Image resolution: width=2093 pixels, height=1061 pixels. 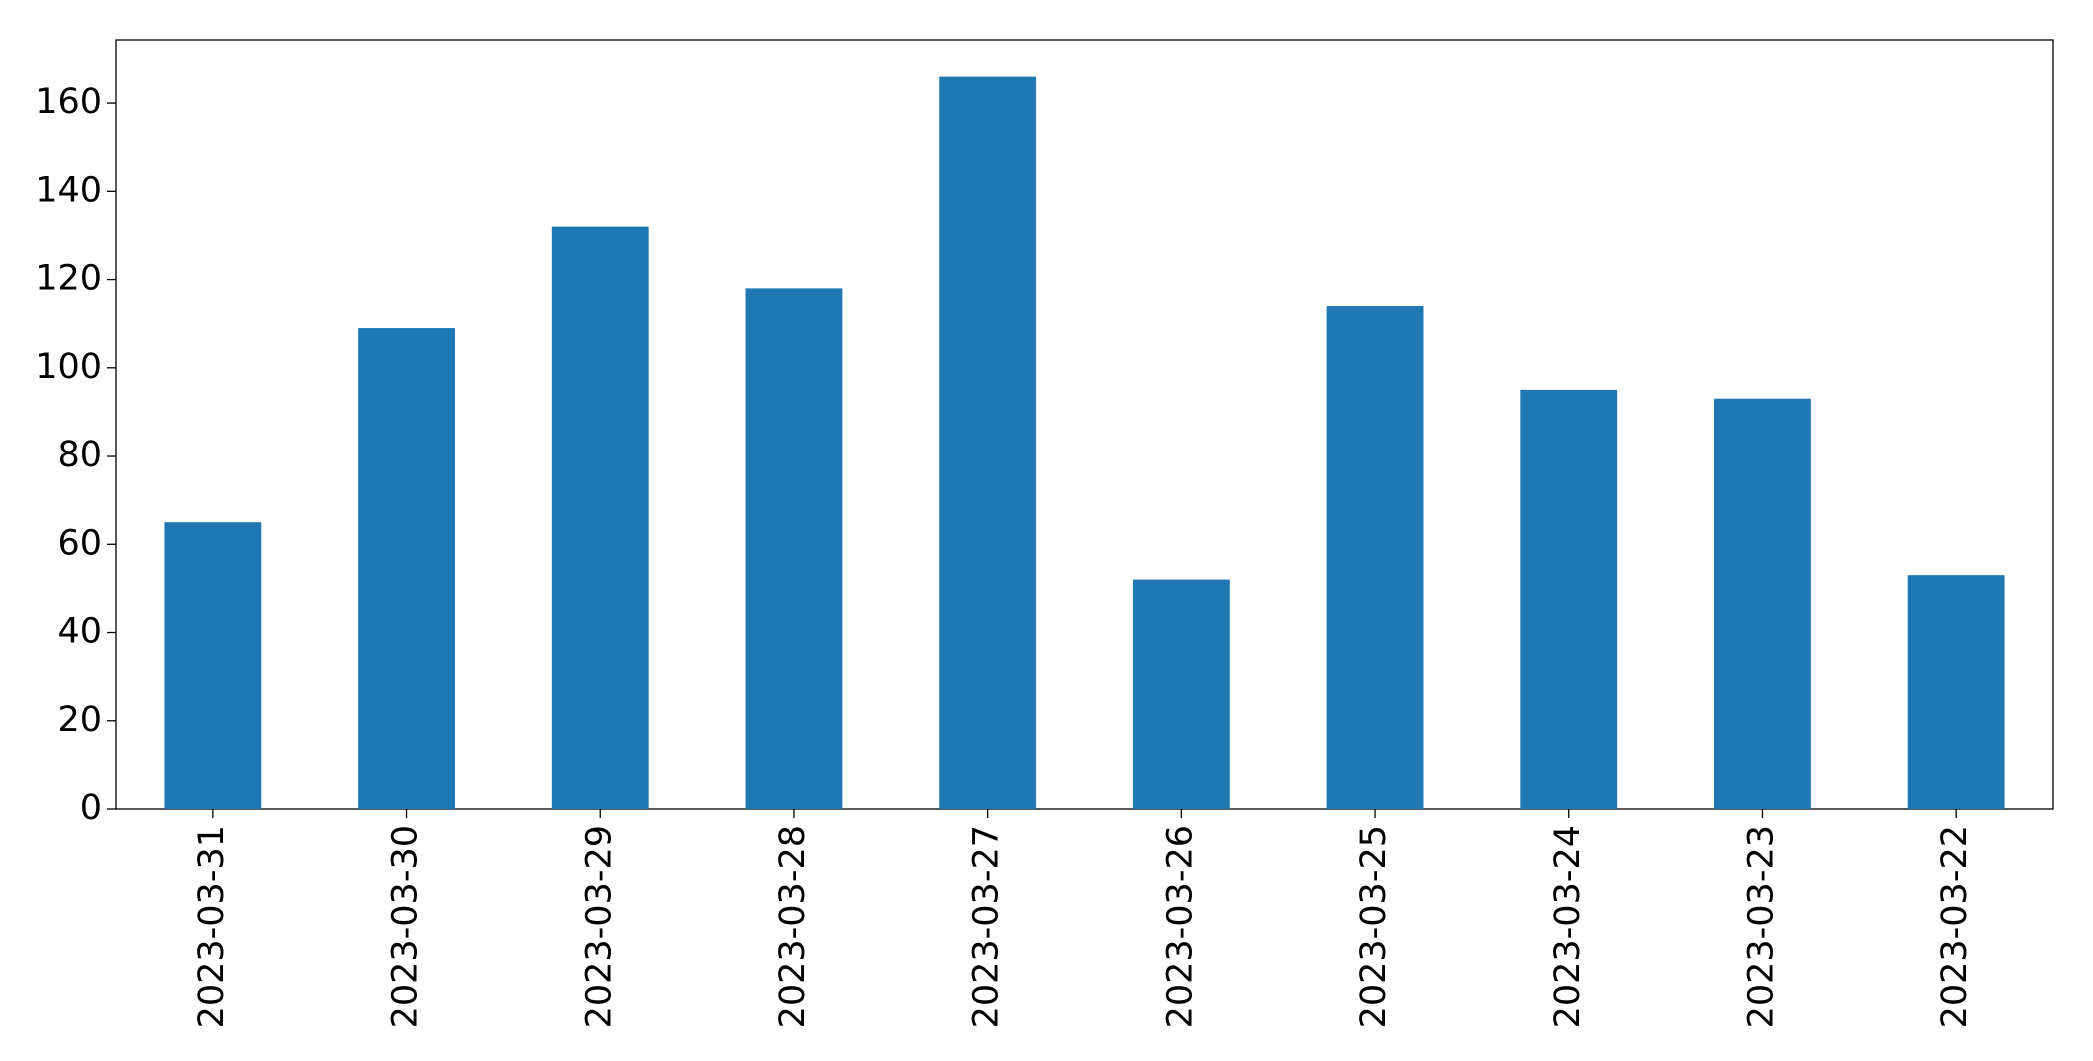 What do you see at coordinates (1374, 926) in the screenshot?
I see `x-tick-label: 2023-03-25` at bounding box center [1374, 926].